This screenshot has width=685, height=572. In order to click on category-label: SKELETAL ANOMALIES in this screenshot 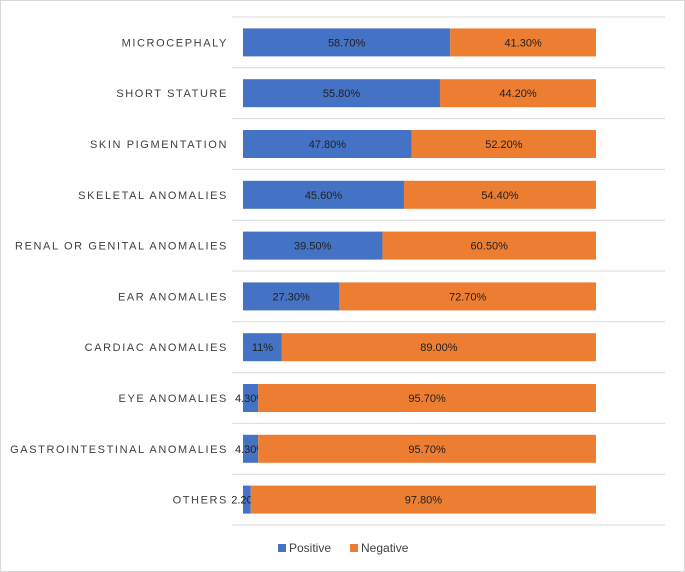, I will do `click(153, 196)`.